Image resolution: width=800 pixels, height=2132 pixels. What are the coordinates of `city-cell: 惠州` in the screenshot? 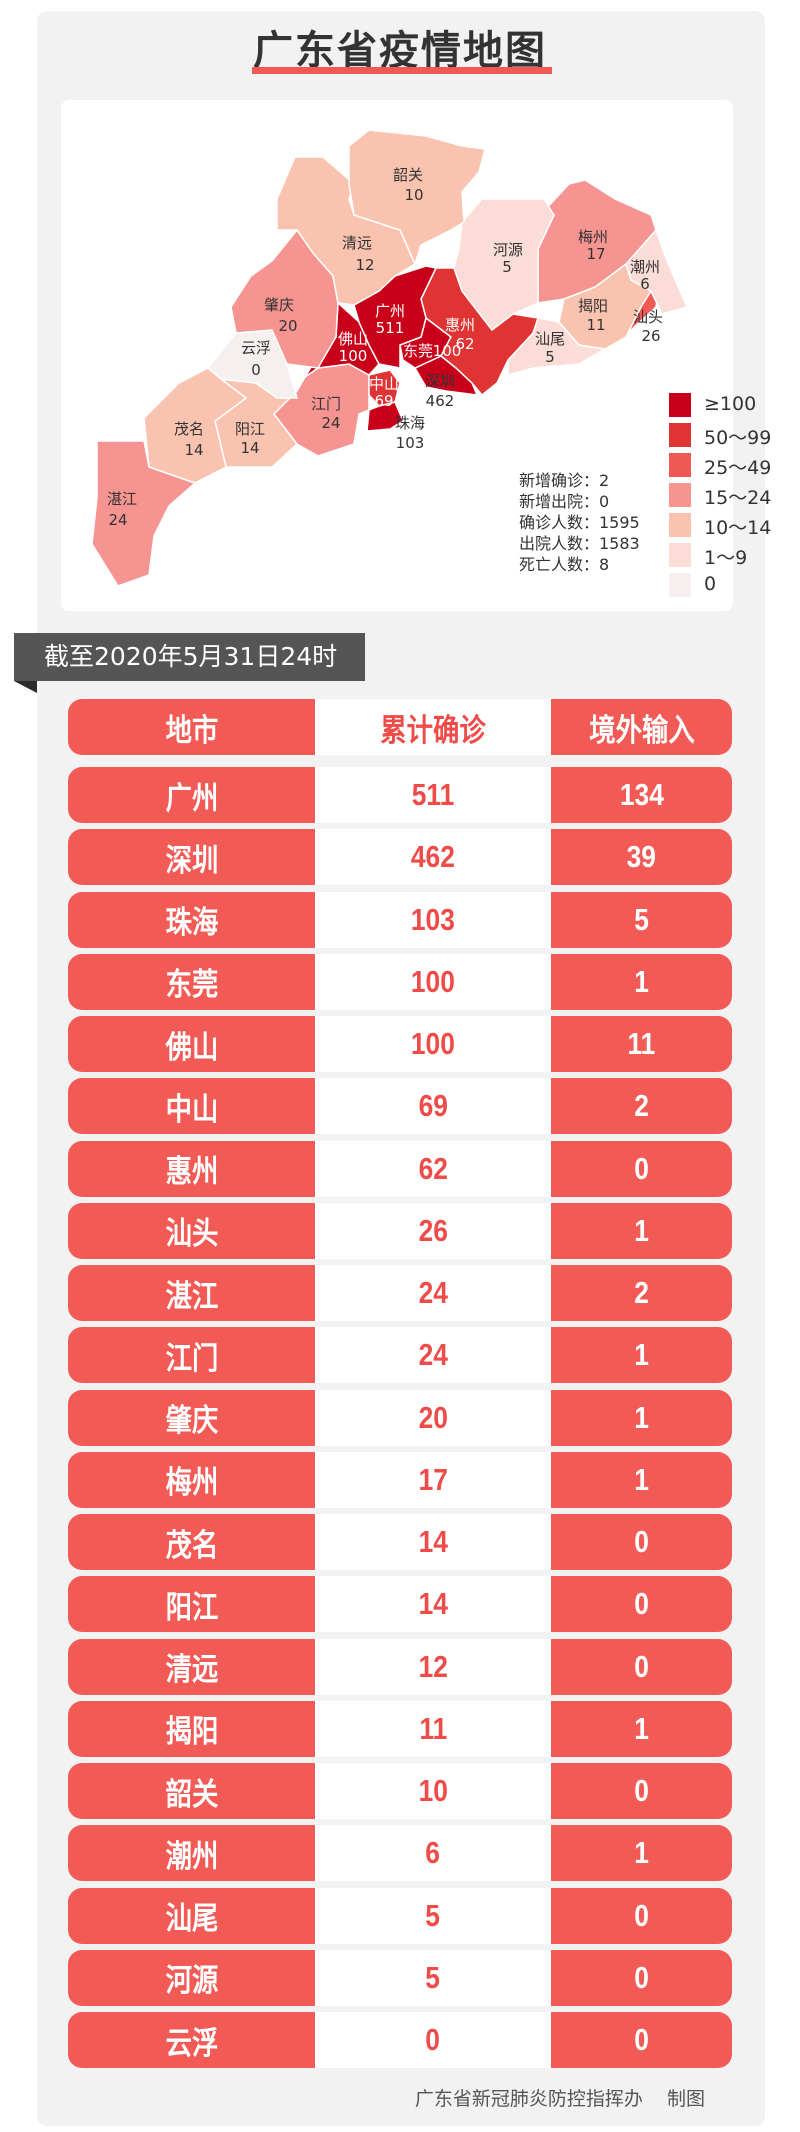 It's located at (191, 1168).